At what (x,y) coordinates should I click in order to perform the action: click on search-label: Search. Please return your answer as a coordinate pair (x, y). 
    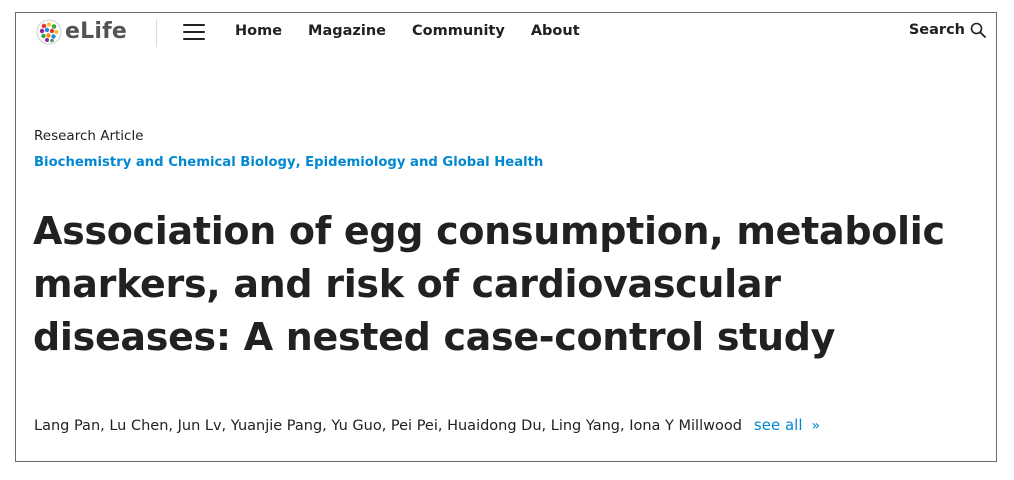
    Looking at the image, I should click on (936, 30).